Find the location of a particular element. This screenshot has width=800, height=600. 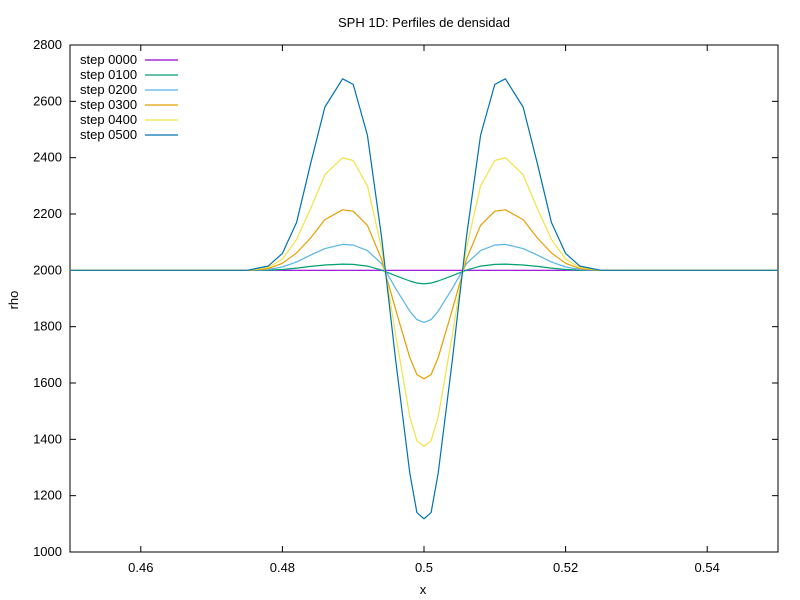

y-tick-label: 2200 is located at coordinates (47, 213).